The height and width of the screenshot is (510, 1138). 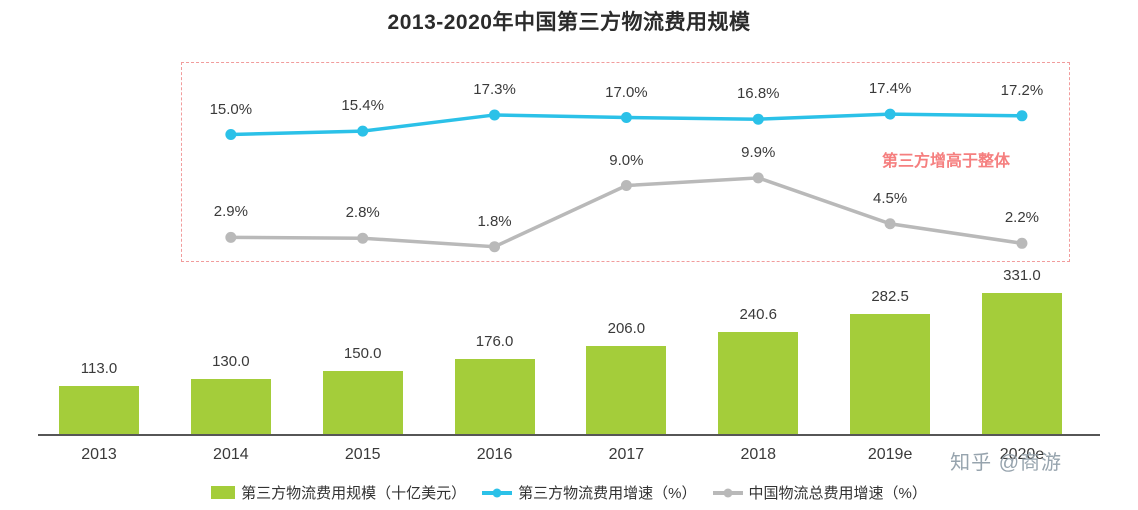 What do you see at coordinates (607, 493) in the screenshot?
I see `legend-label: 第三方物流费用增速（%）` at bounding box center [607, 493].